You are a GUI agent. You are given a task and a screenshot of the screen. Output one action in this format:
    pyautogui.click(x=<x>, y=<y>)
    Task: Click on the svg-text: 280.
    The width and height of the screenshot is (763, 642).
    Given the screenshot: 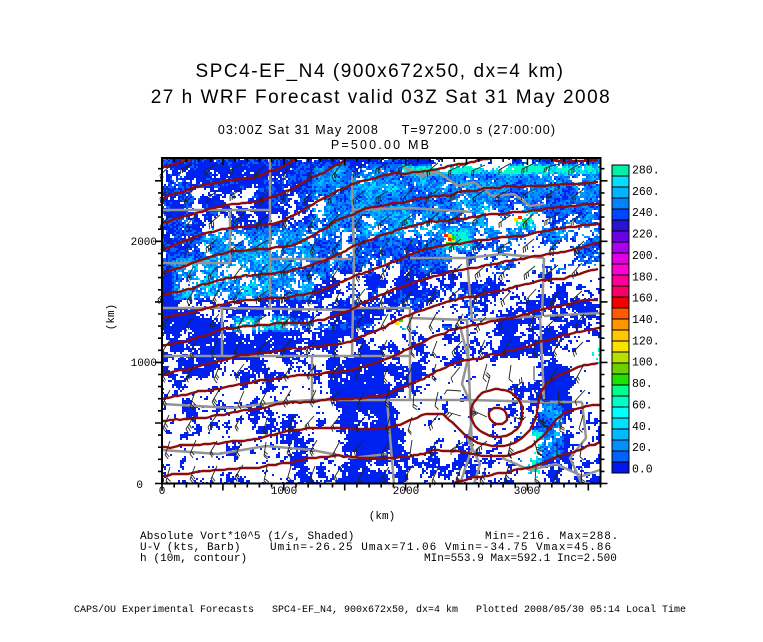 What is the action you would take?
    pyautogui.click(x=646, y=171)
    